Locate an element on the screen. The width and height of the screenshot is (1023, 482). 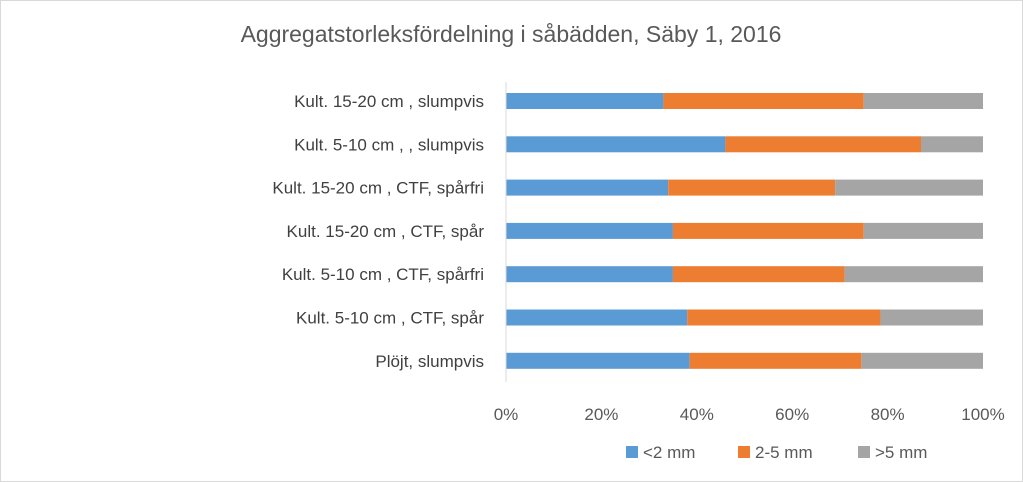
x-tick-label: 40% is located at coordinates (697, 414).